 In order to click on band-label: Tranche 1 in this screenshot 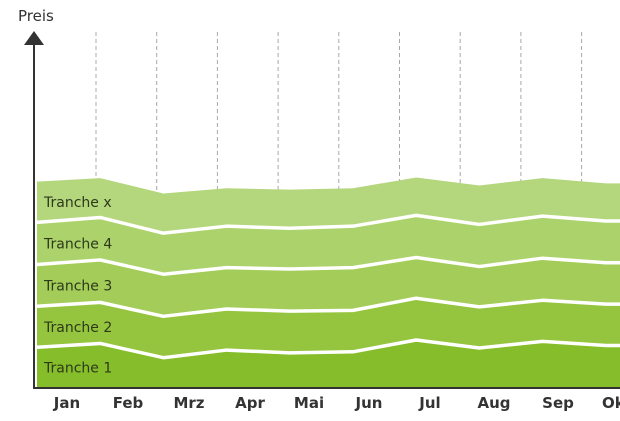, I will do `click(77, 369)`.